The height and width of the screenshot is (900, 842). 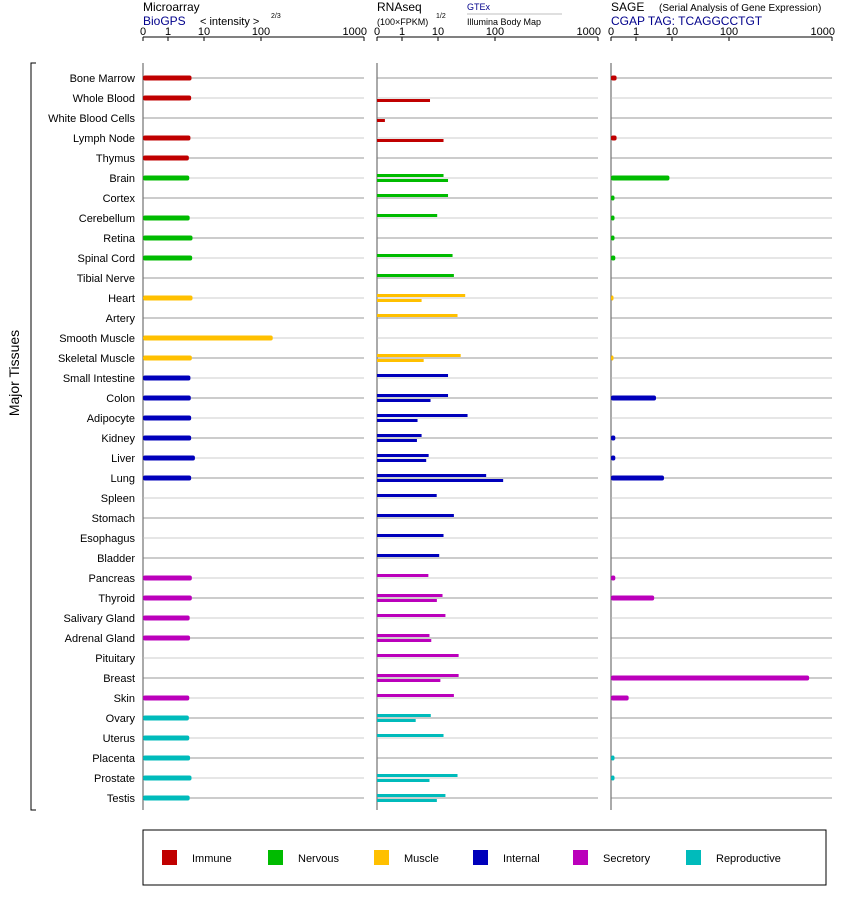 I want to click on tissue-label: Artery, so click(x=121, y=319).